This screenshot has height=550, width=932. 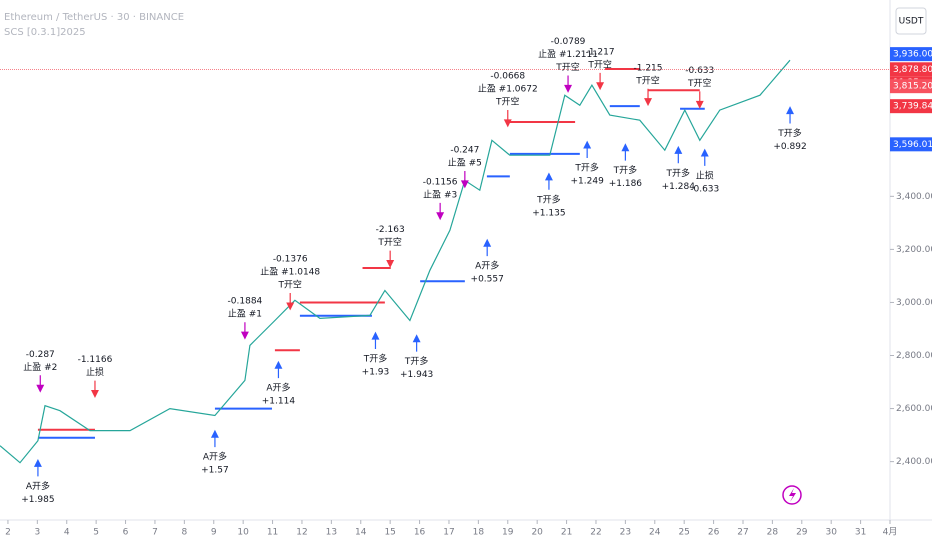 I want to click on indicator-name: SCS [0.3.1]2025, so click(x=45, y=32).